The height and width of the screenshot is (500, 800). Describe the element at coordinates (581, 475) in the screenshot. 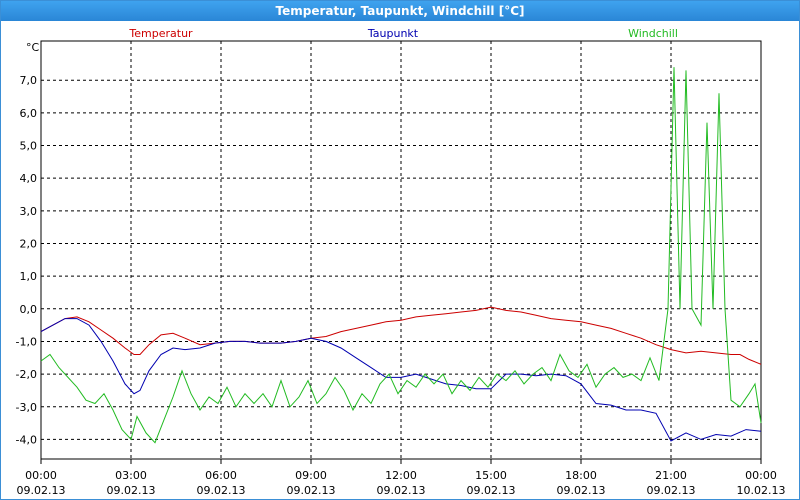

I see `x-tick-time: 18:00` at that location.